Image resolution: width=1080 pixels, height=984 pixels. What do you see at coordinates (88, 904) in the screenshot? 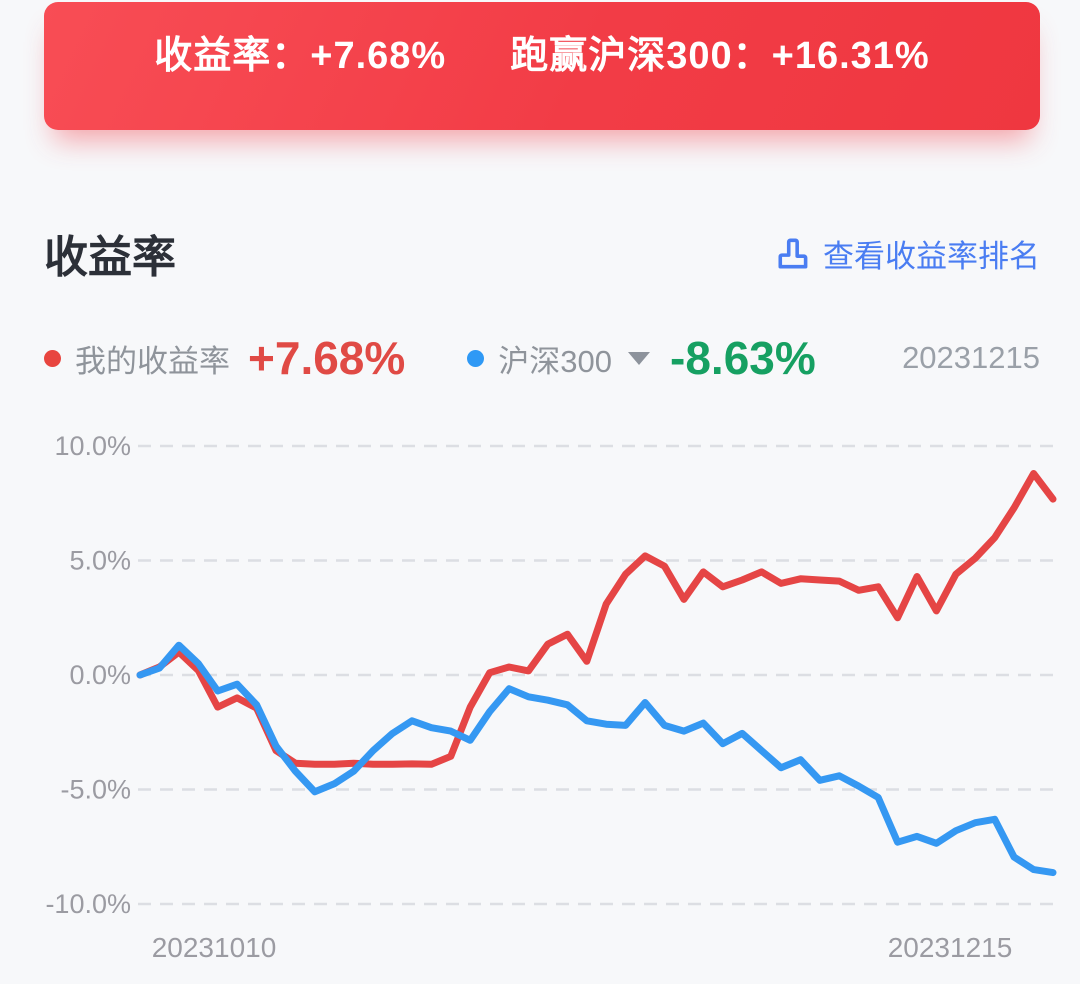
I see `y-axis-tick-label: -10.0%` at bounding box center [88, 904].